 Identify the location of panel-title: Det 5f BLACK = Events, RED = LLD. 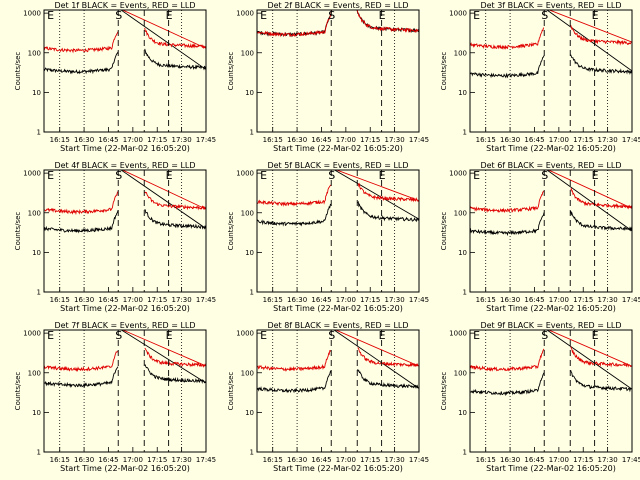
(337, 165).